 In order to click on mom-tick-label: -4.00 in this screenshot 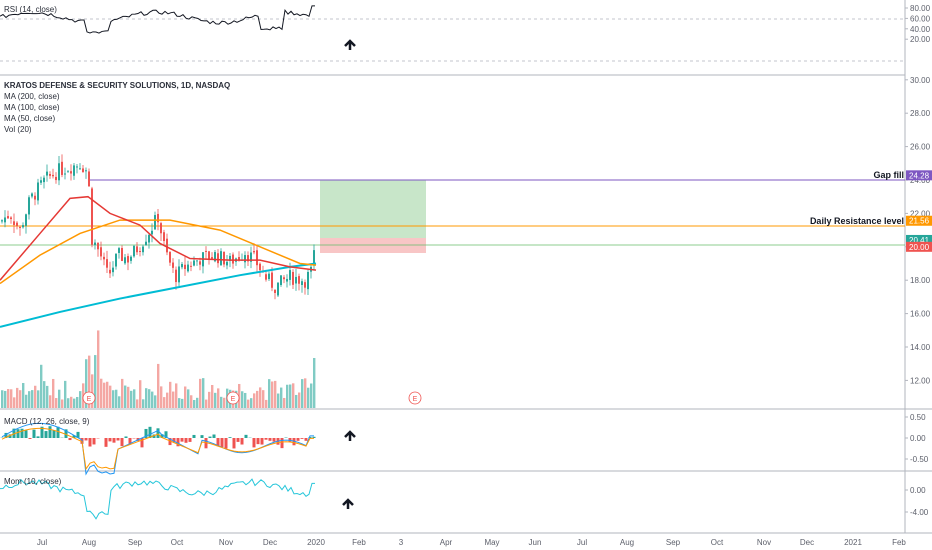, I will do `click(919, 512)`.